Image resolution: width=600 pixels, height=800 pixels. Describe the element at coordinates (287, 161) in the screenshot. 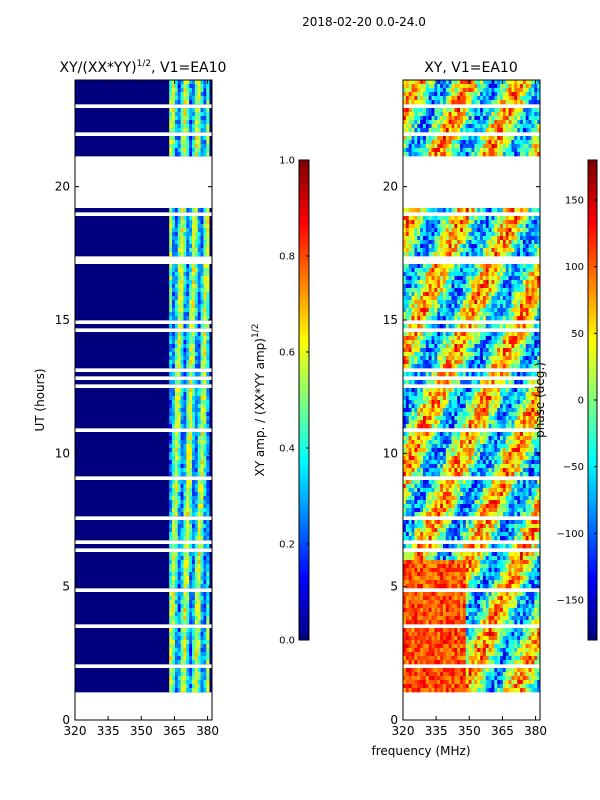

I see `colorbar-tick-label: 1.0` at that location.